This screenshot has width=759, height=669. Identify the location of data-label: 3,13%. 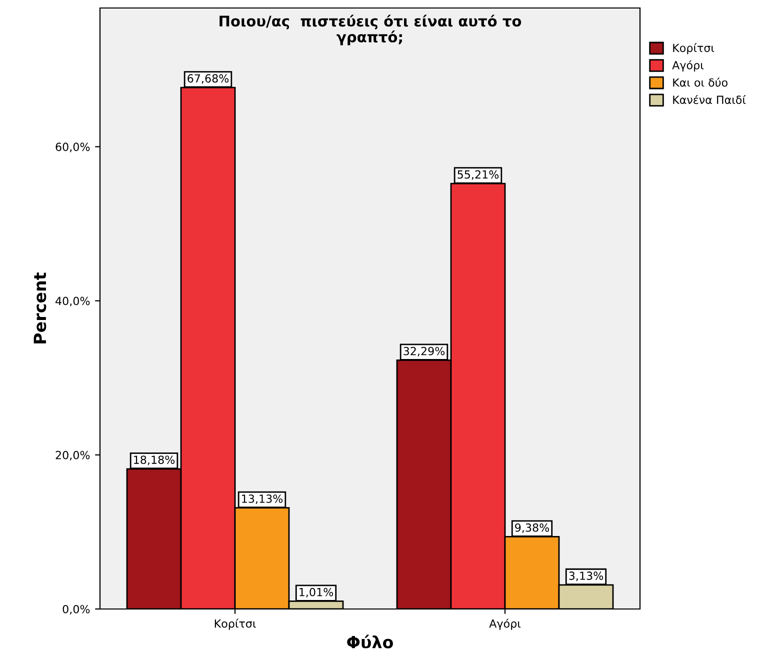
(586, 577).